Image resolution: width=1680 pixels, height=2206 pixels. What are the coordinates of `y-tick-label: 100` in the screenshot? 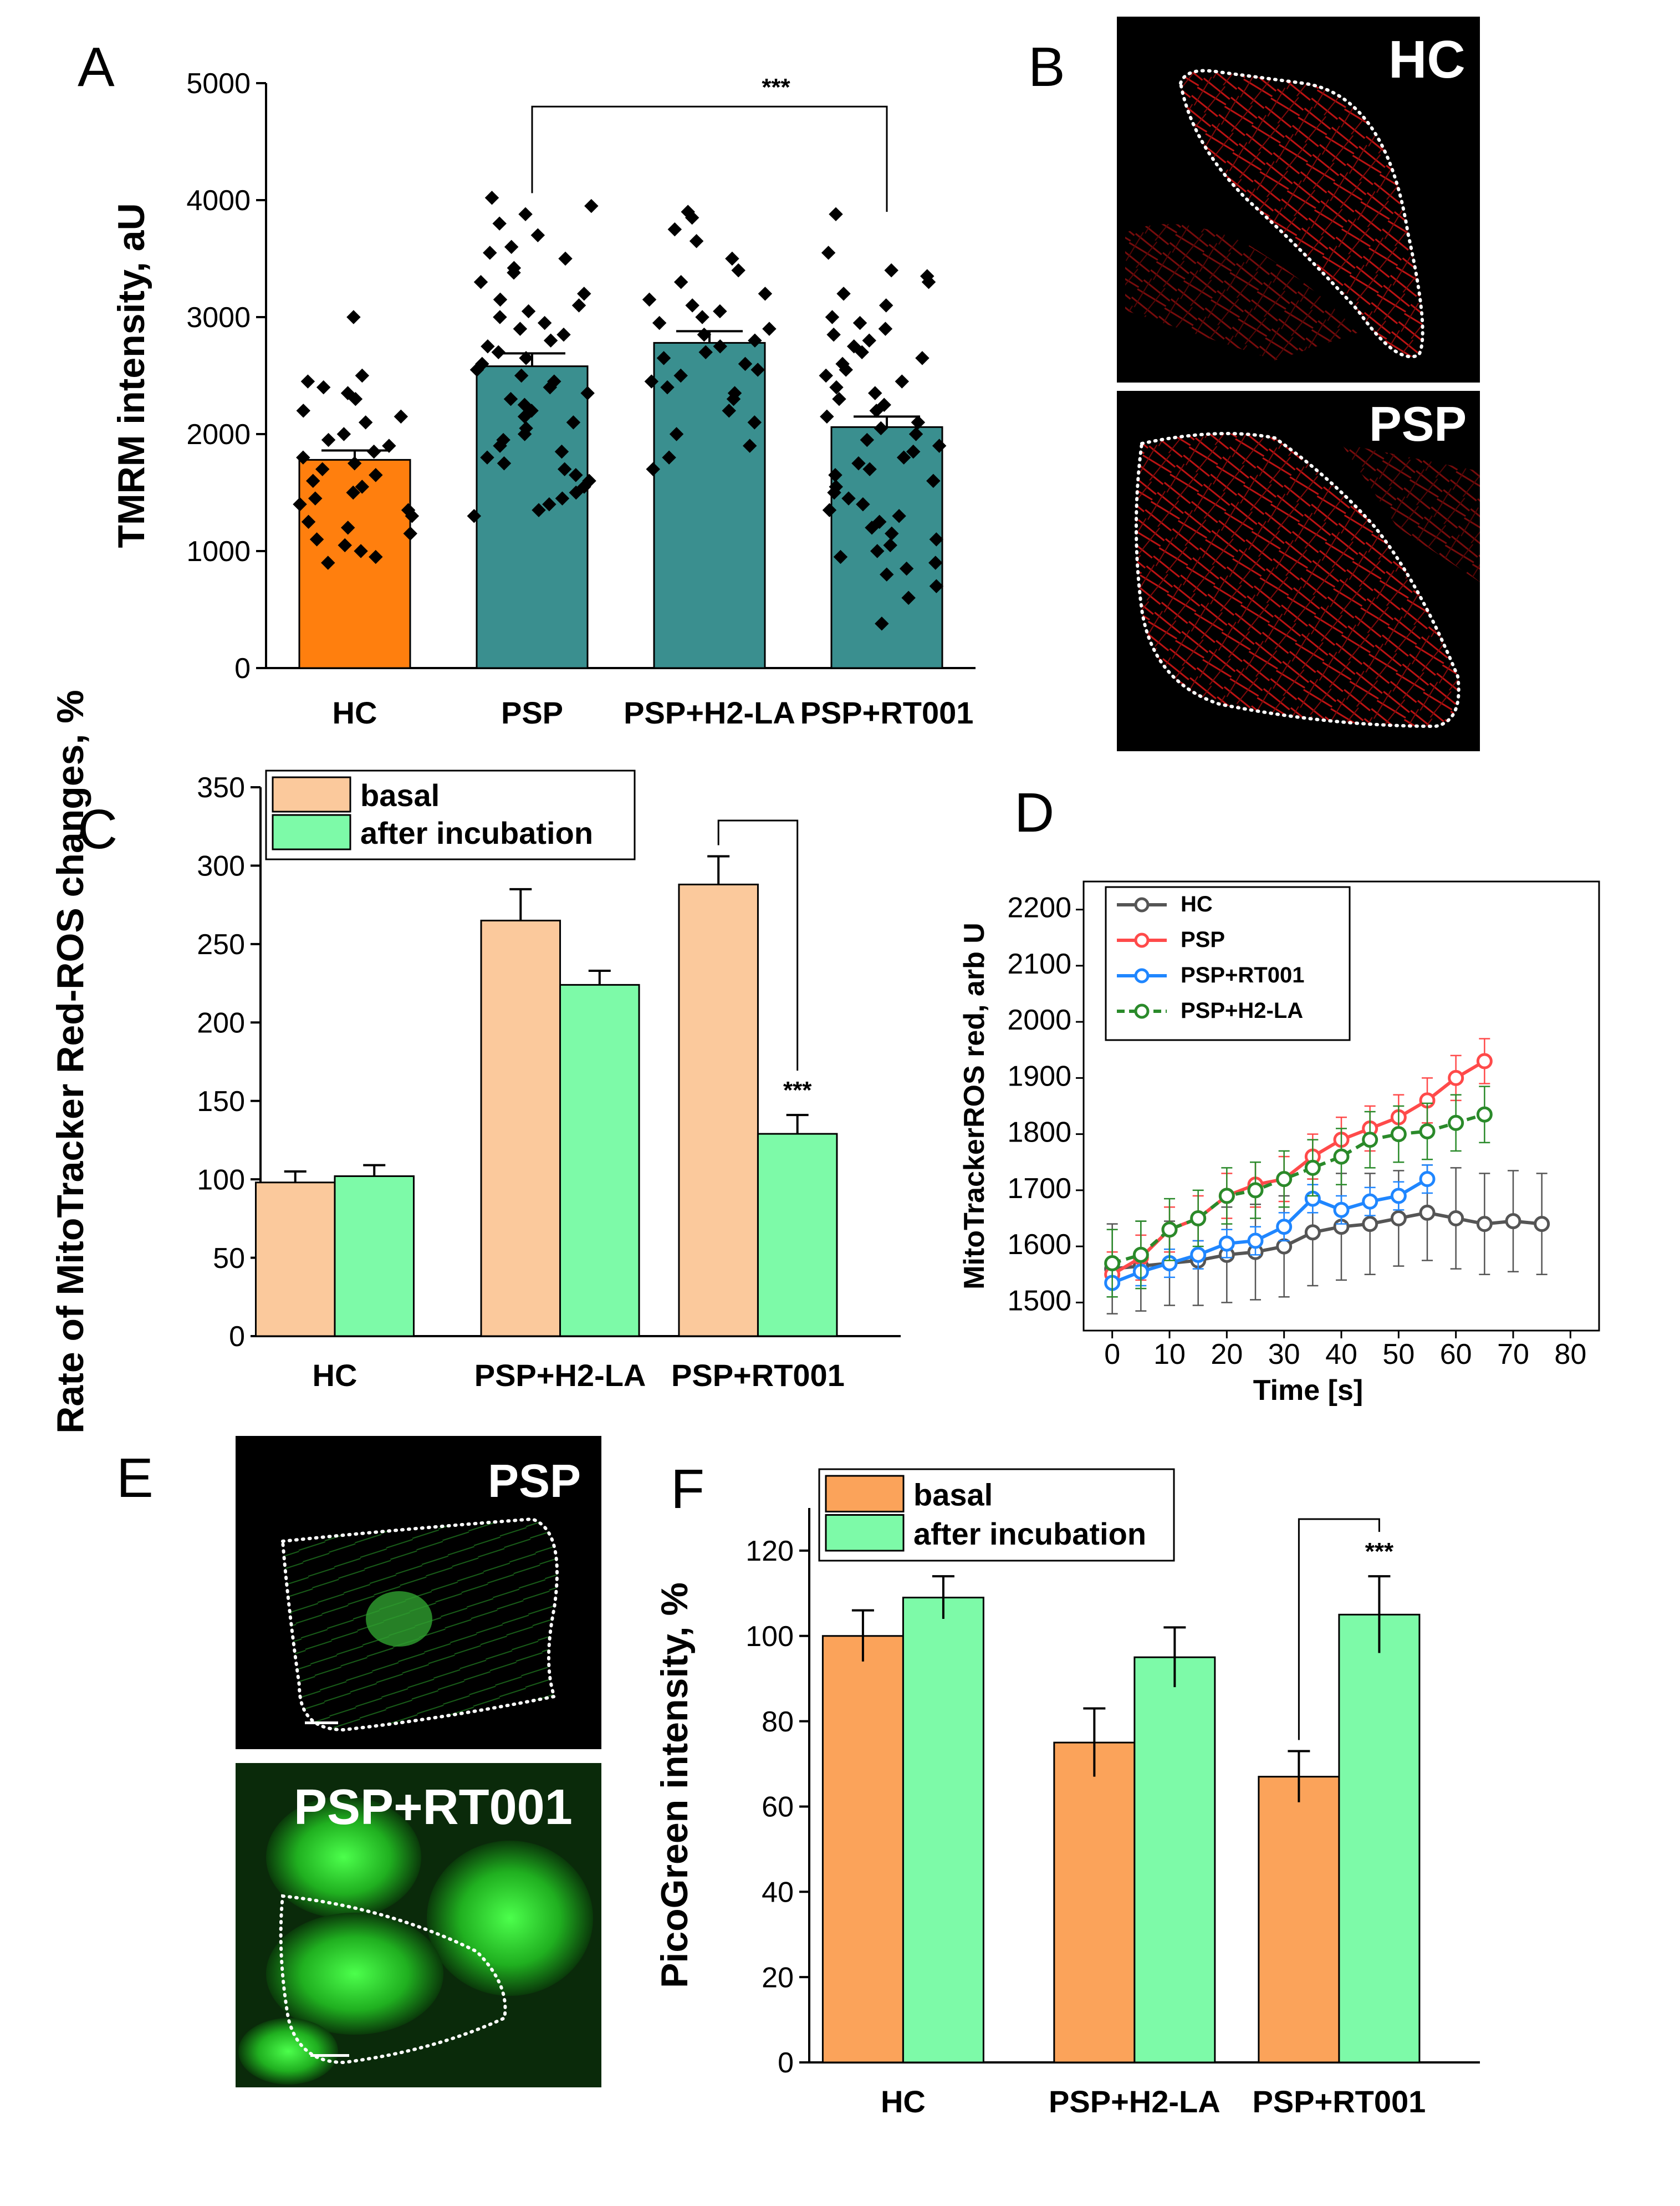 It's located at (769, 1637).